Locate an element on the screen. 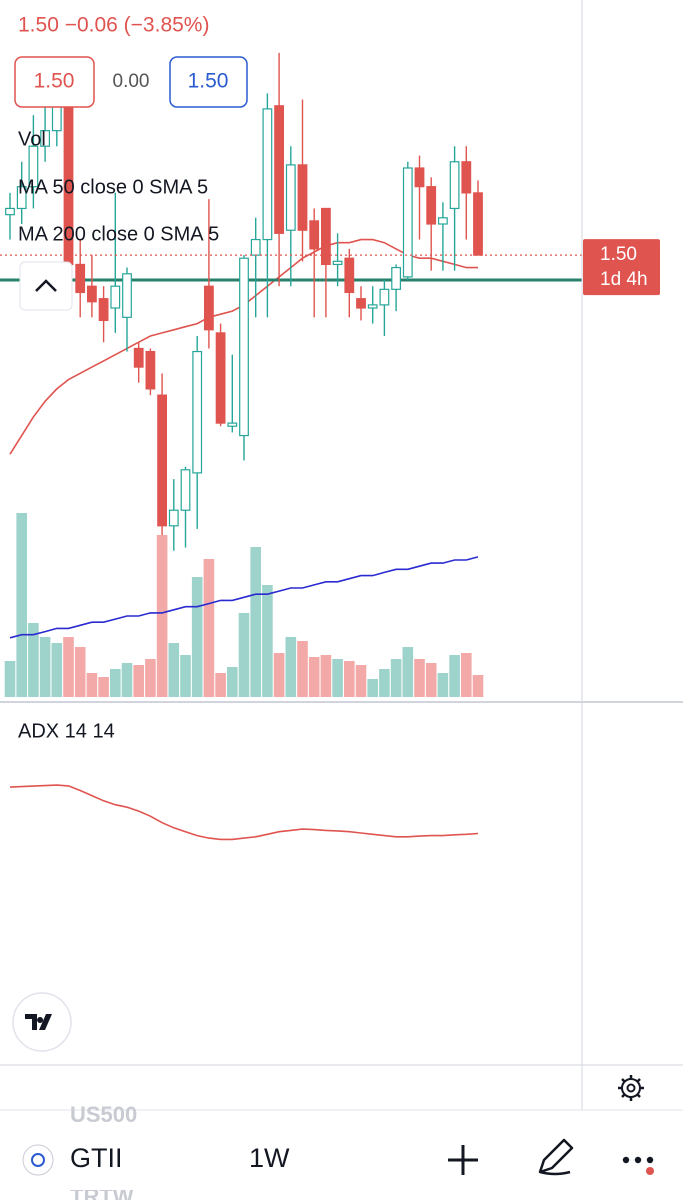 The width and height of the screenshot is (683, 1200). chevron-up is located at coordinates (46, 285).